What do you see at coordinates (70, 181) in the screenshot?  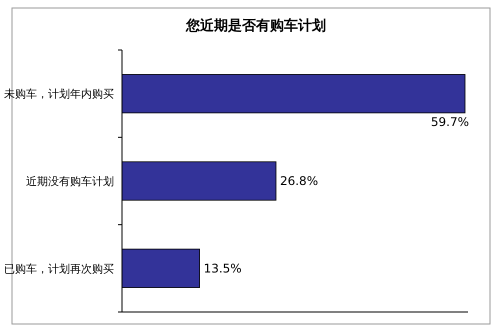 I see `y-tick-label: 近期没有购车计划` at bounding box center [70, 181].